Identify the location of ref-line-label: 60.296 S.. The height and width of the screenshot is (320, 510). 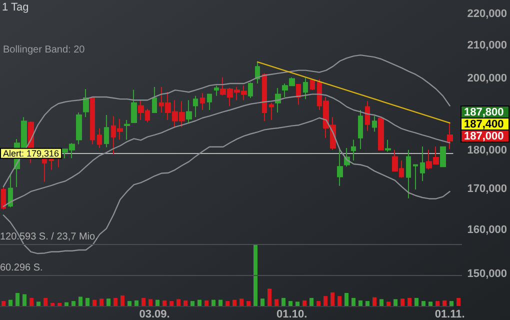
(21, 268).